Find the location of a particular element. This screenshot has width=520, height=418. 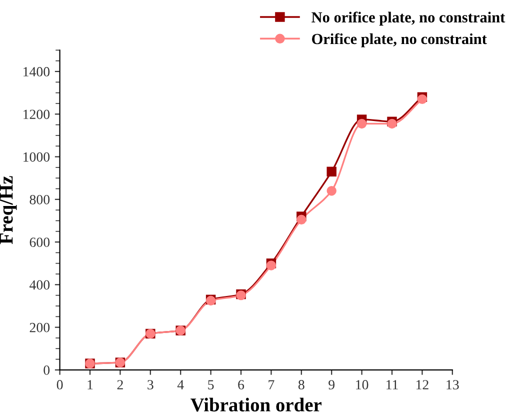

y-tick-label: 1200 is located at coordinates (37, 115).